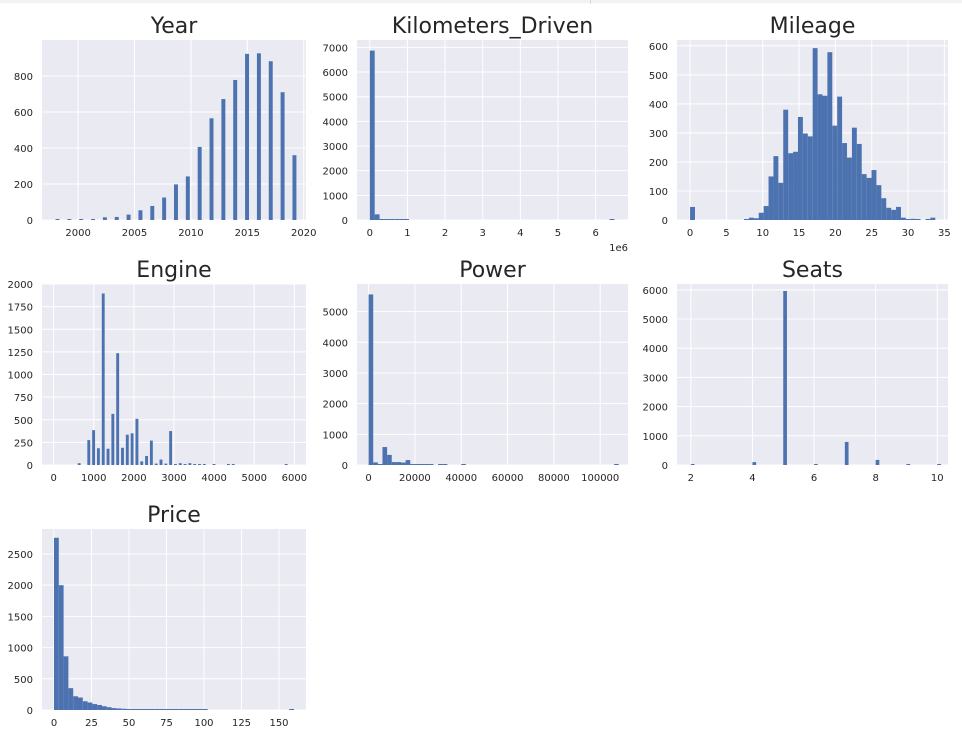  Describe the element at coordinates (335, 343) in the screenshot. I see `power-y-tick-label: 4000` at that location.